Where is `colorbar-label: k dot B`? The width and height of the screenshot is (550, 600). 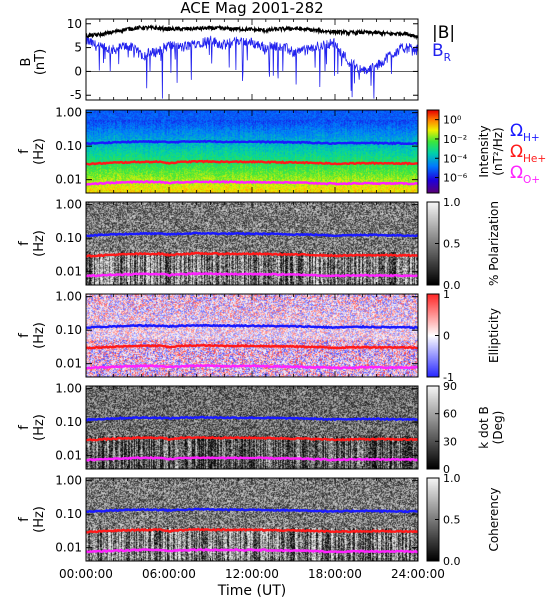
colorbar-label: k dot B is located at coordinates (484, 427).